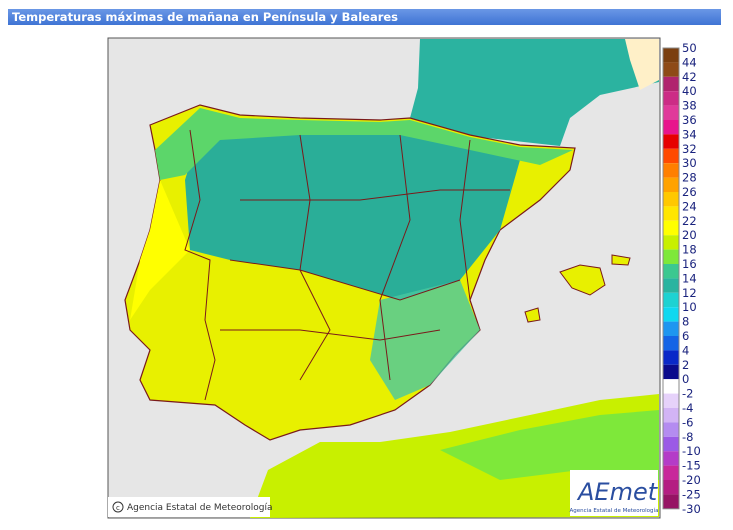  What do you see at coordinates (689, 106) in the screenshot?
I see `legend-label: 38` at bounding box center [689, 106].